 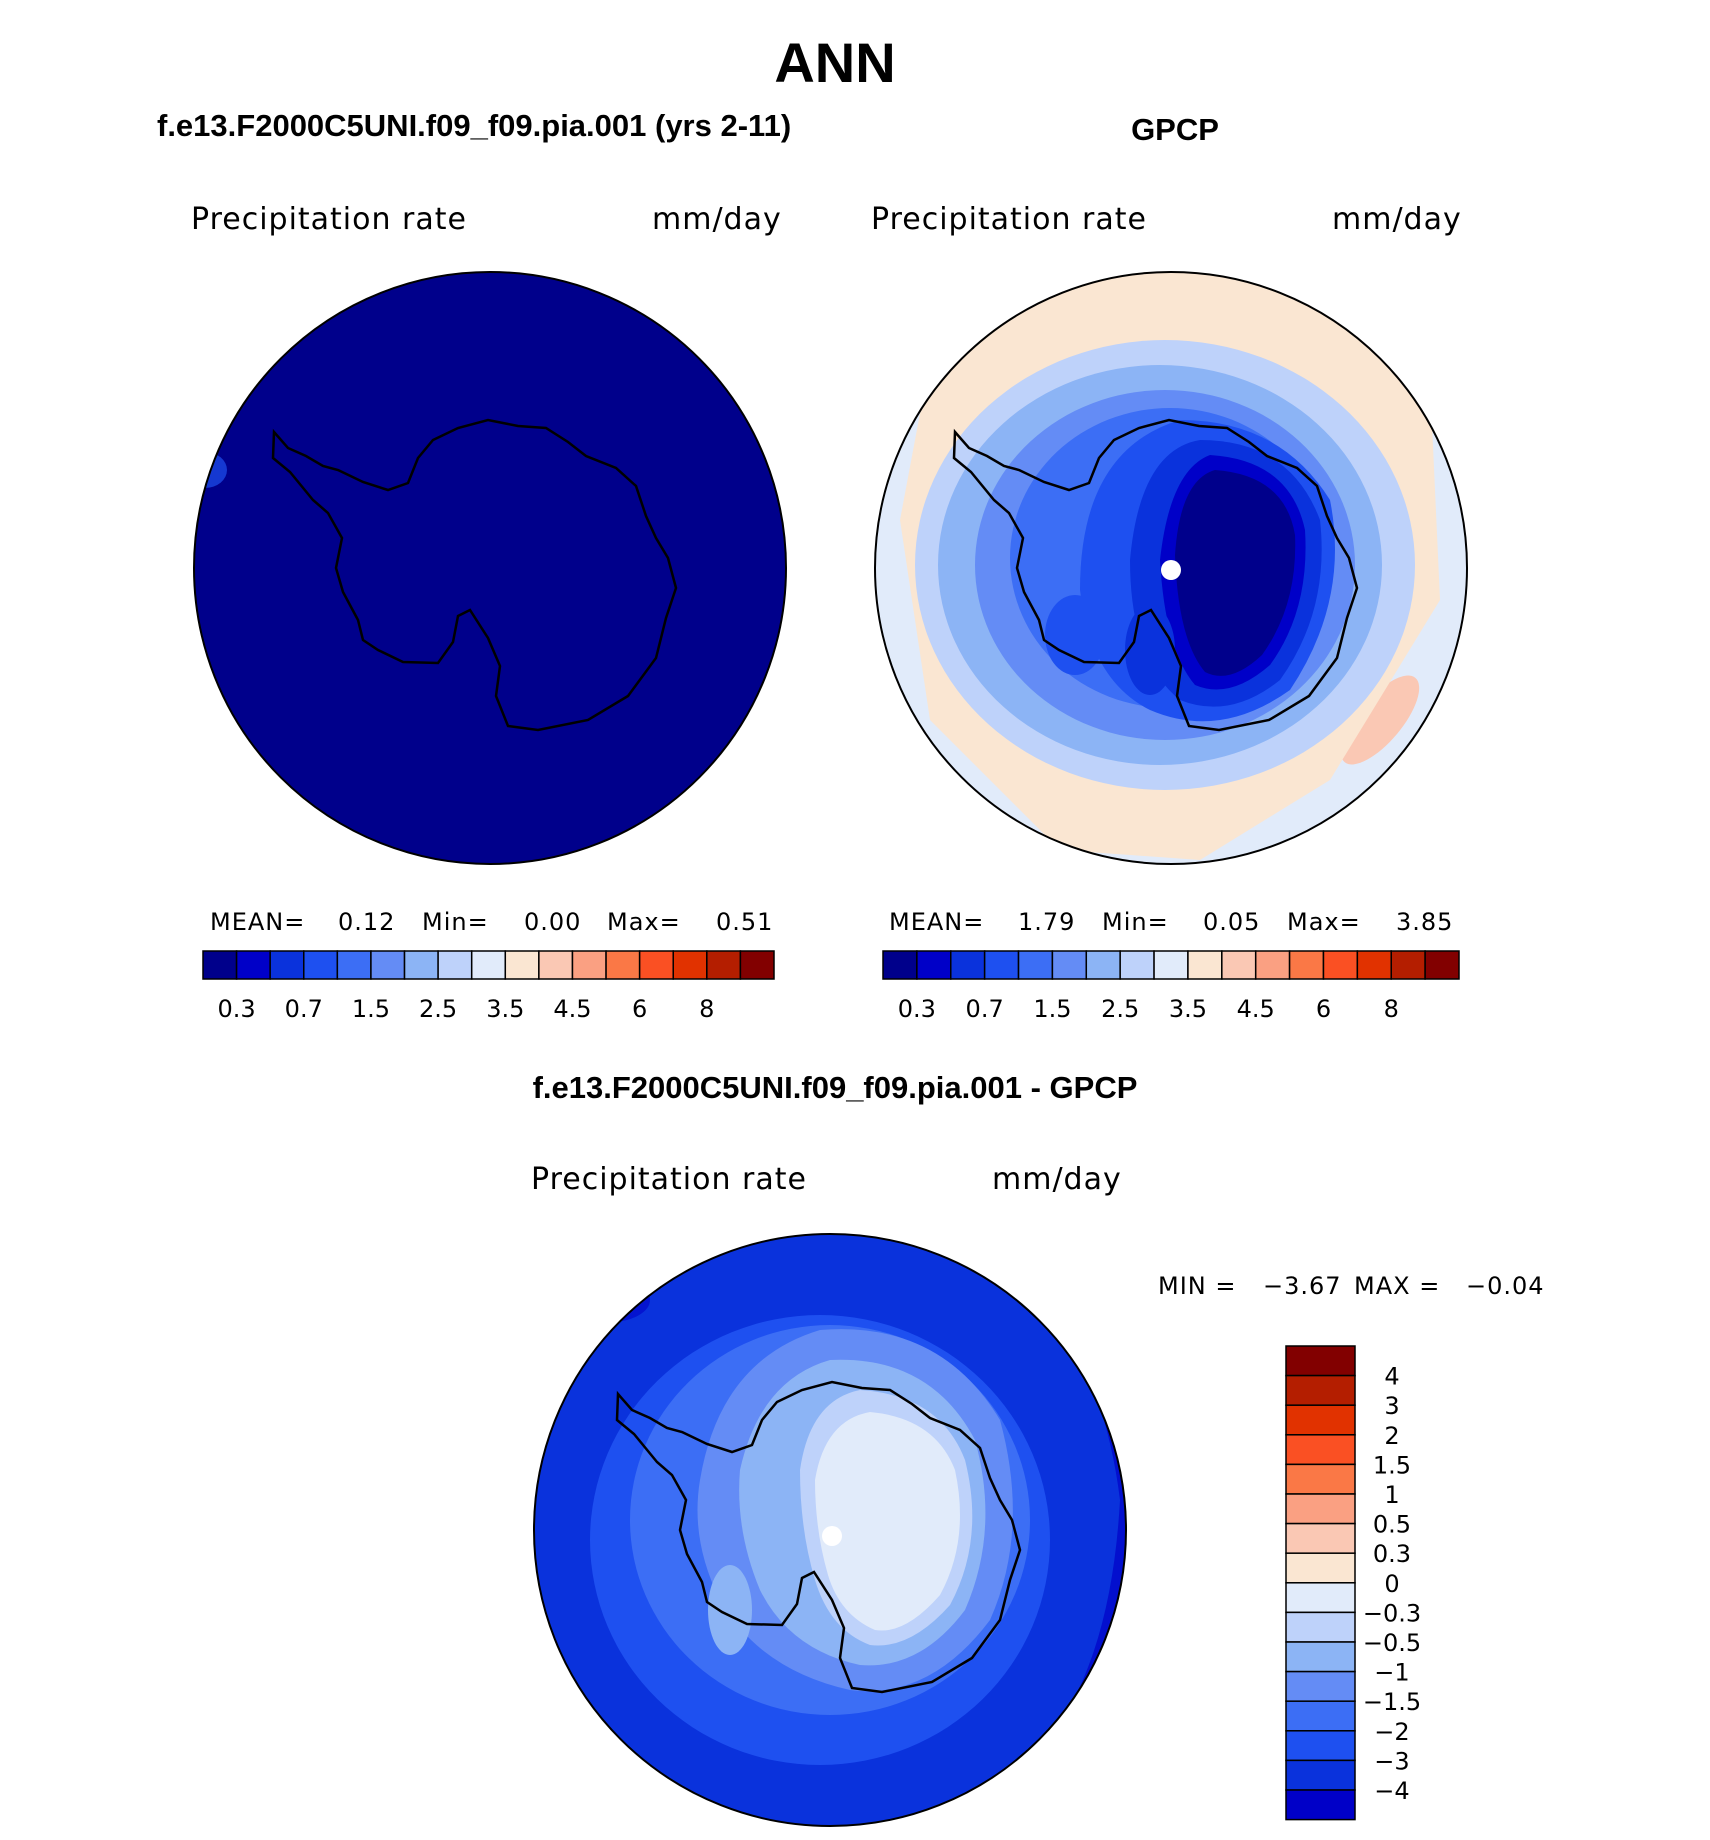 I want to click on diff-units-label: mm/day, so click(x=1057, y=1179).